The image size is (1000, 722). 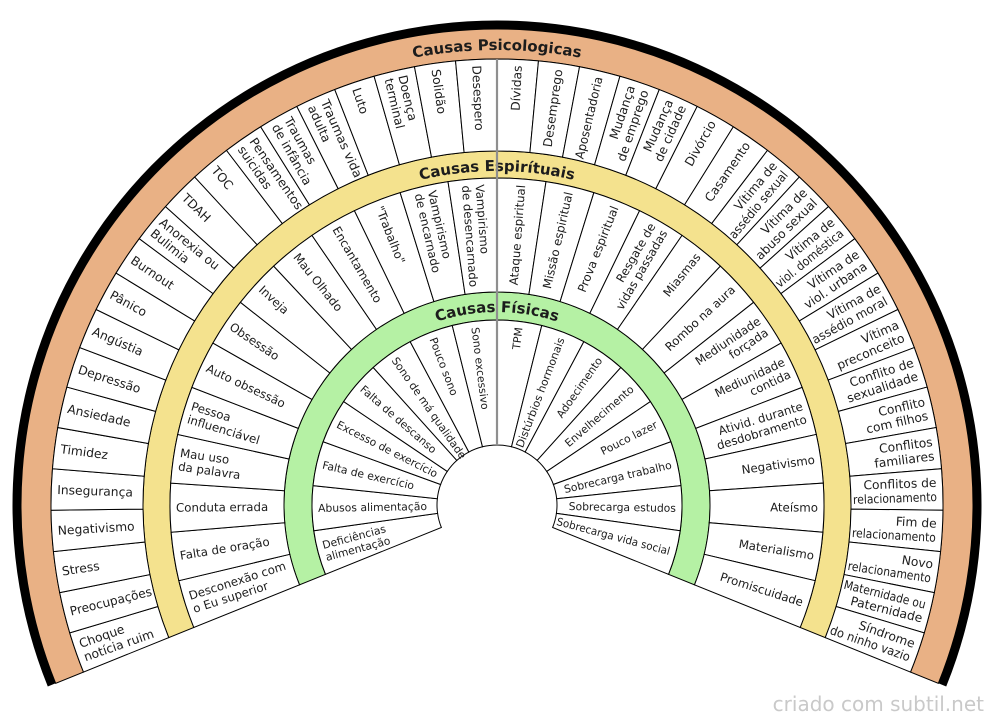 I want to click on segment-label: Desespero, so click(x=477, y=98).